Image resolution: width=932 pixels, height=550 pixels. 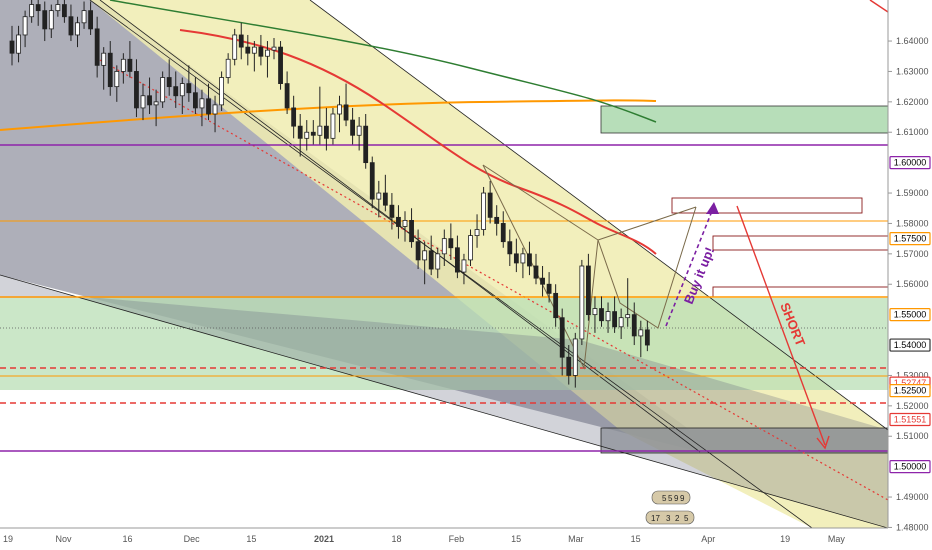 What do you see at coordinates (192, 539) in the screenshot?
I see `time-tick-label: Dec` at bounding box center [192, 539].